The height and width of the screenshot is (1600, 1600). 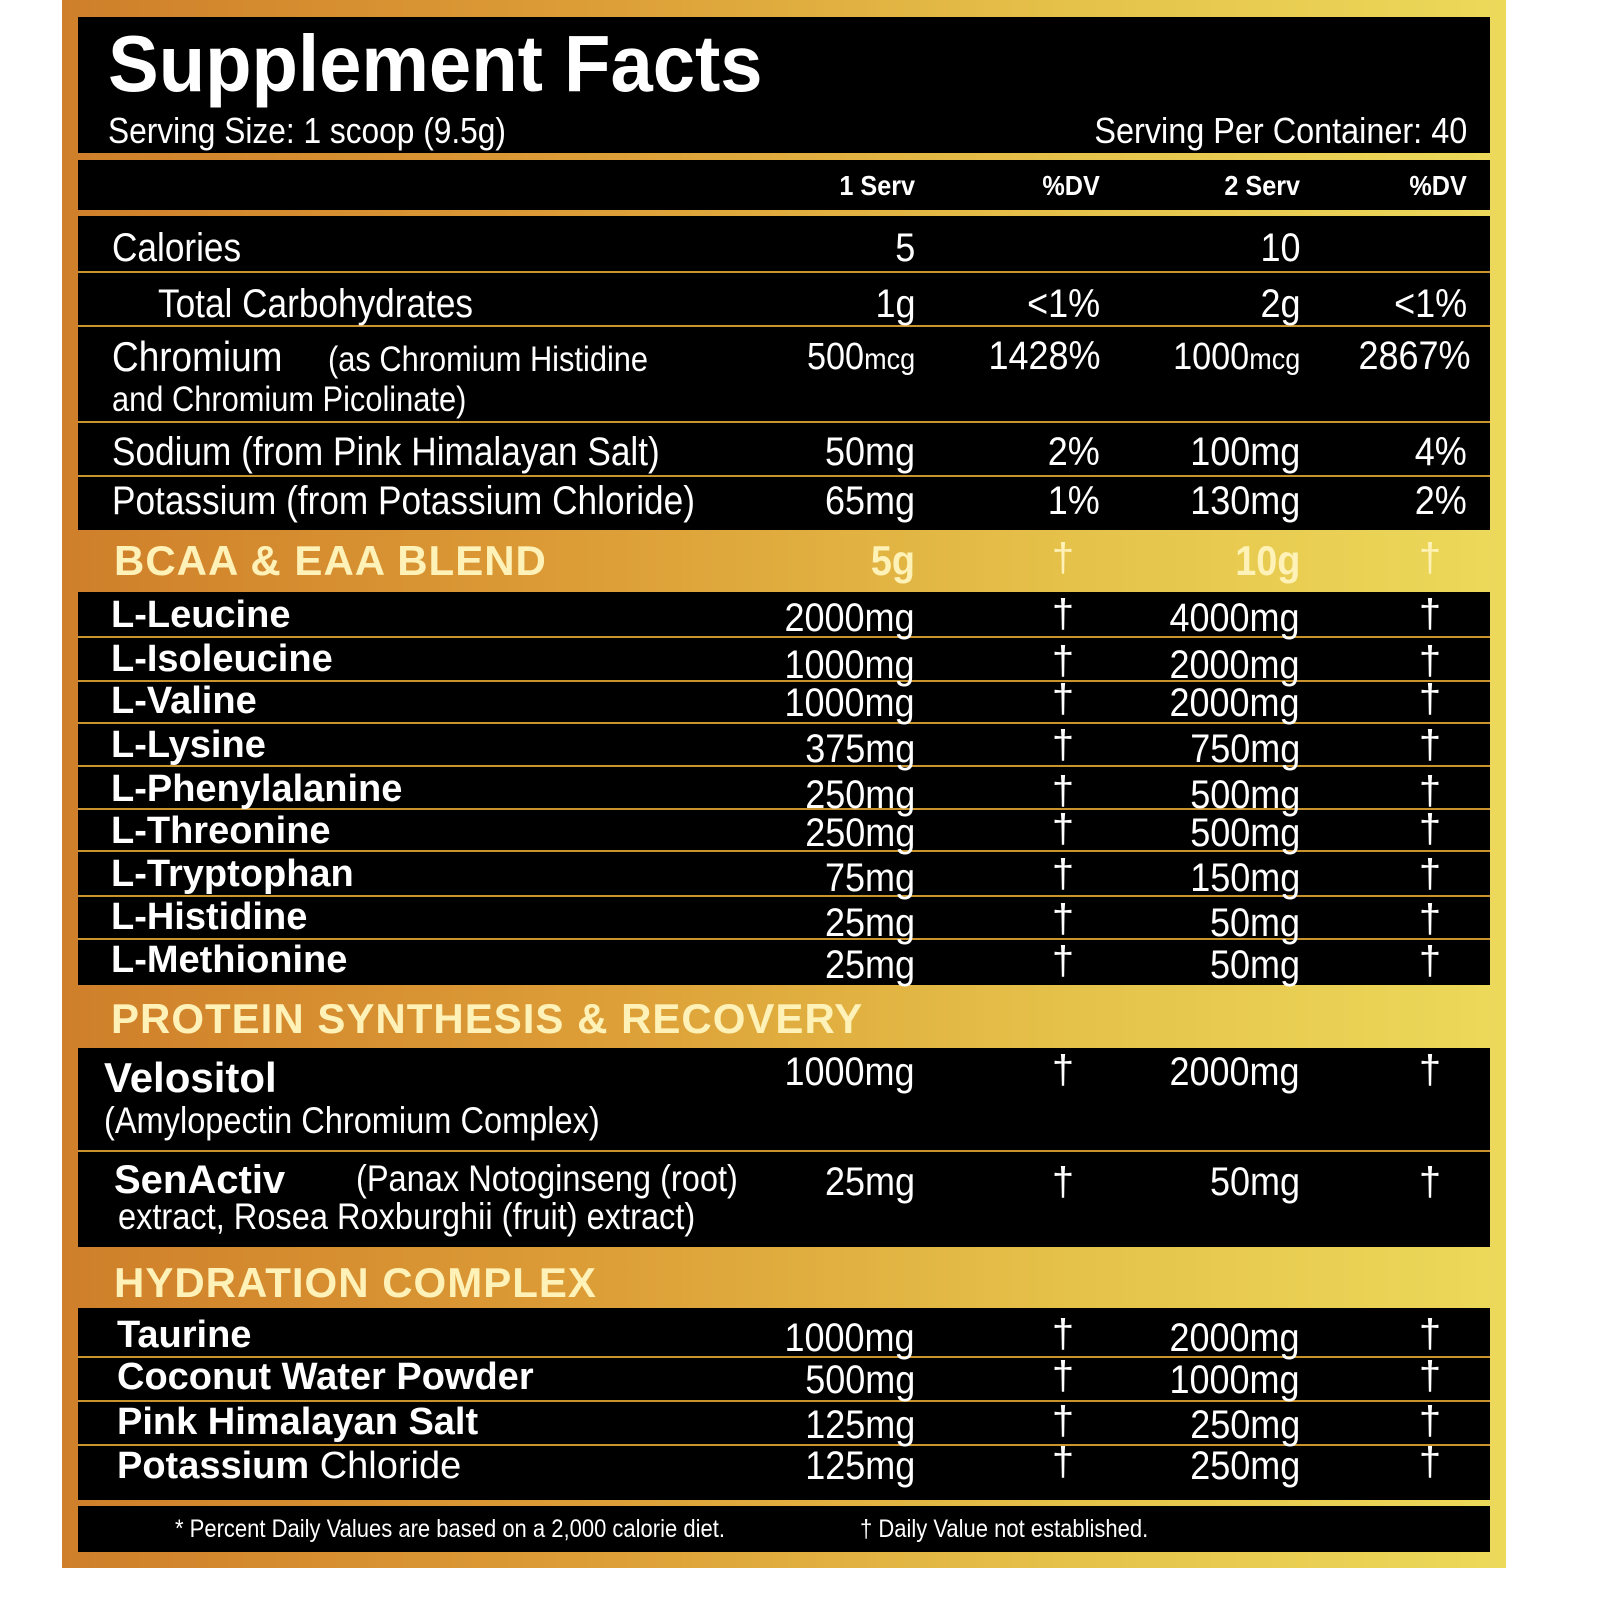 I want to click on amino-serv2: 2000mg, so click(x=1234, y=703).